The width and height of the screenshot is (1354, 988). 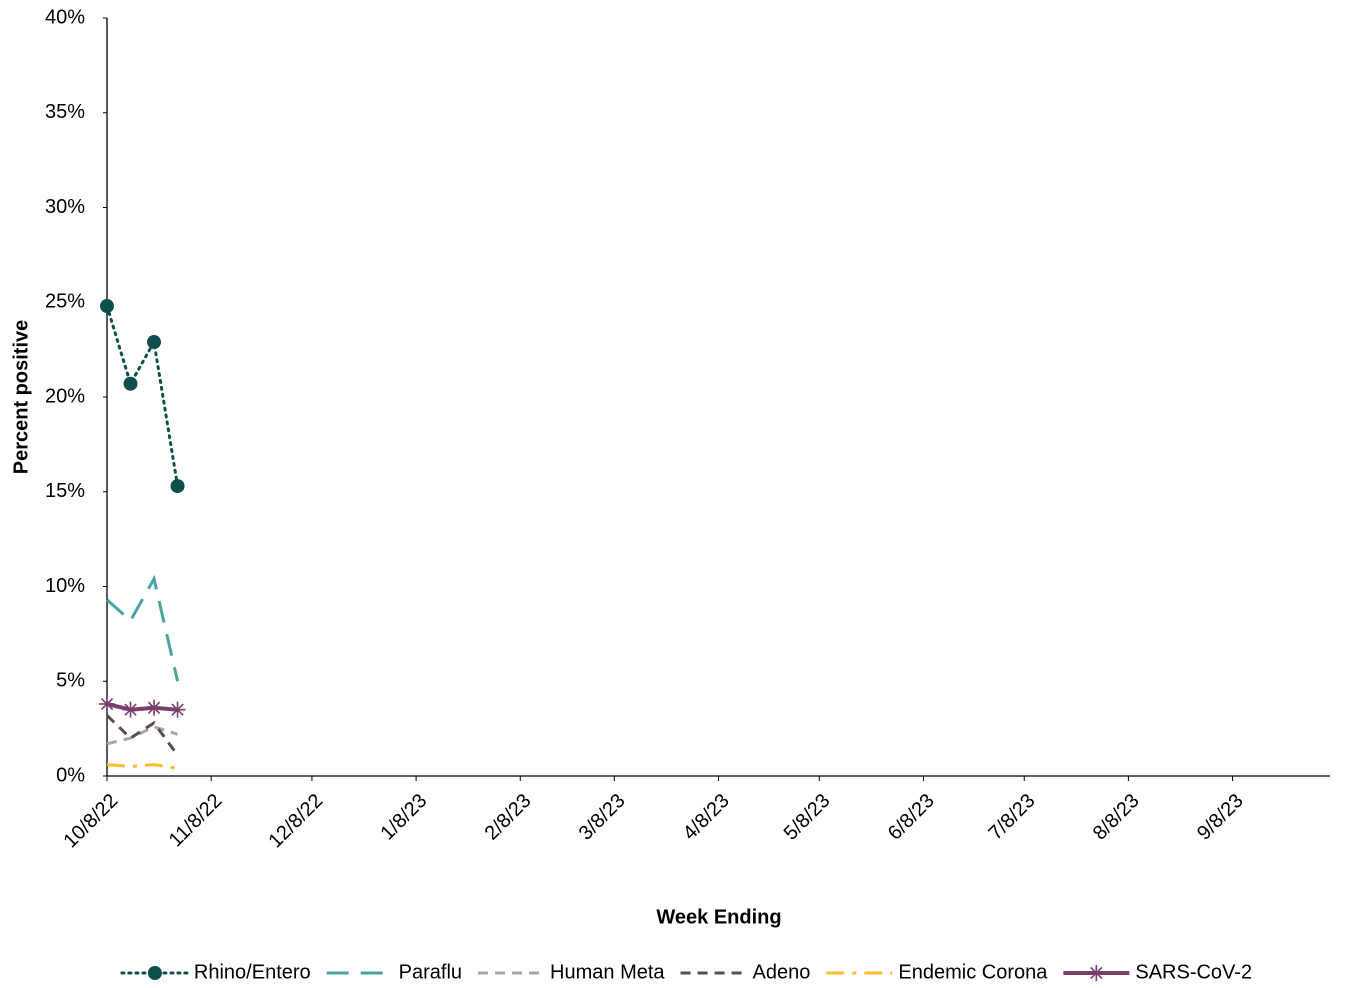 I want to click on y-tick-label: 30%, so click(x=65, y=207).